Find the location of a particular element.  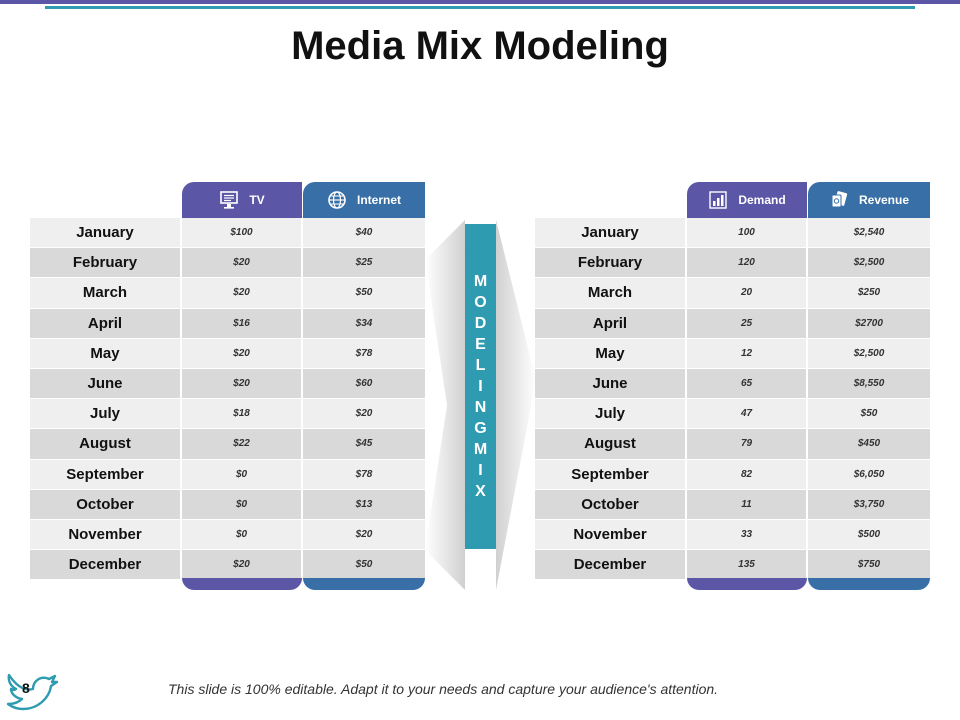

column-header-internet: Internet is located at coordinates (364, 200).